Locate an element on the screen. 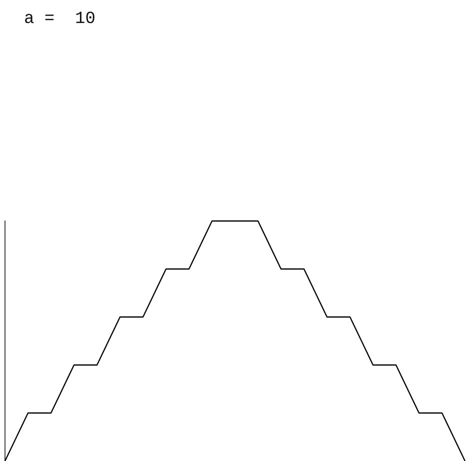 This screenshot has width=471, height=461. text: a = 10 is located at coordinates (60, 19).